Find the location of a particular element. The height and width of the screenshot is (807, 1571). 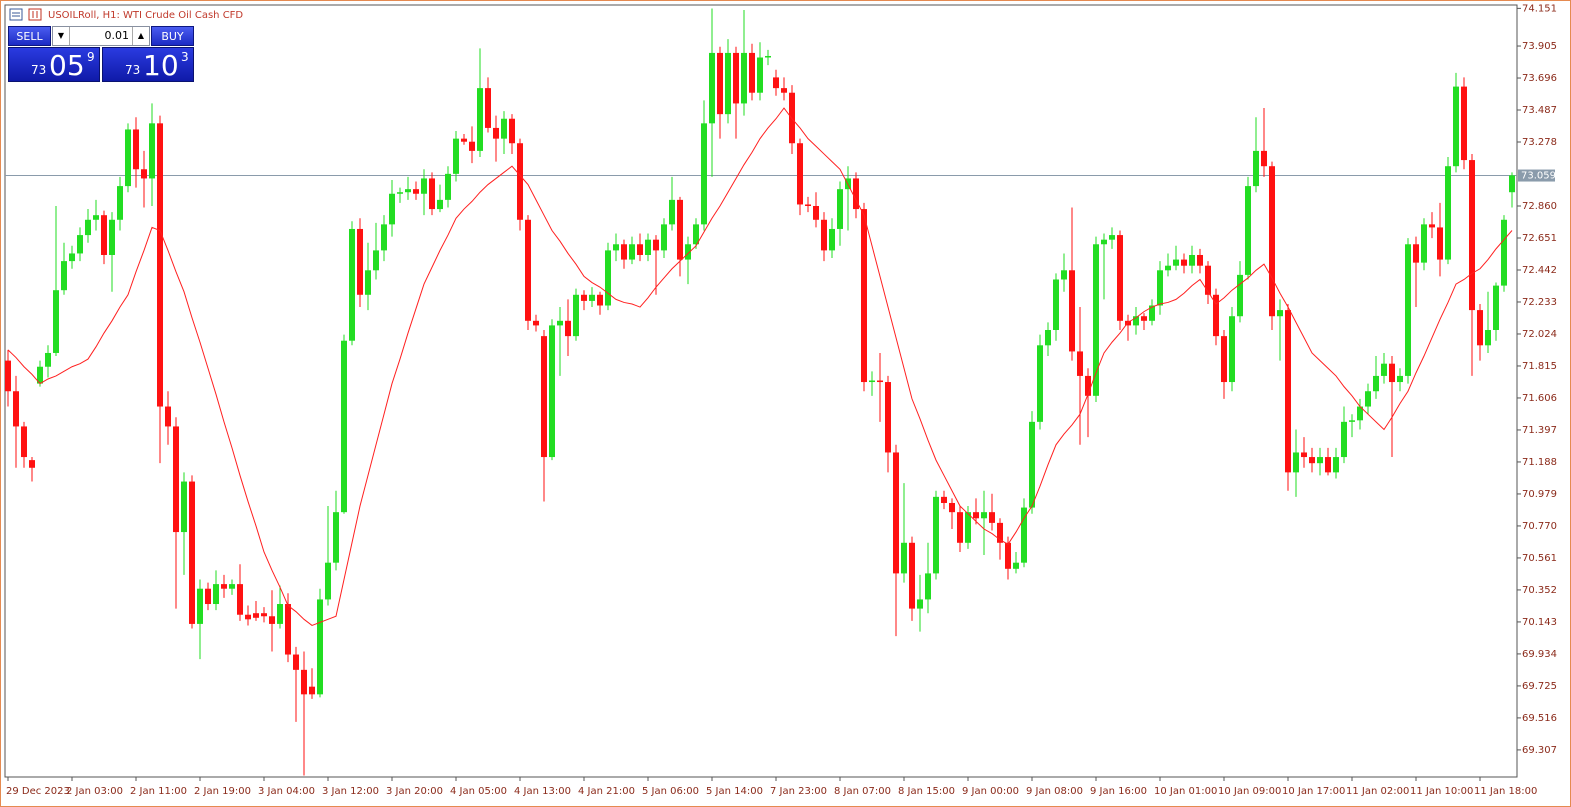

icon is located at coordinates (16, 14).